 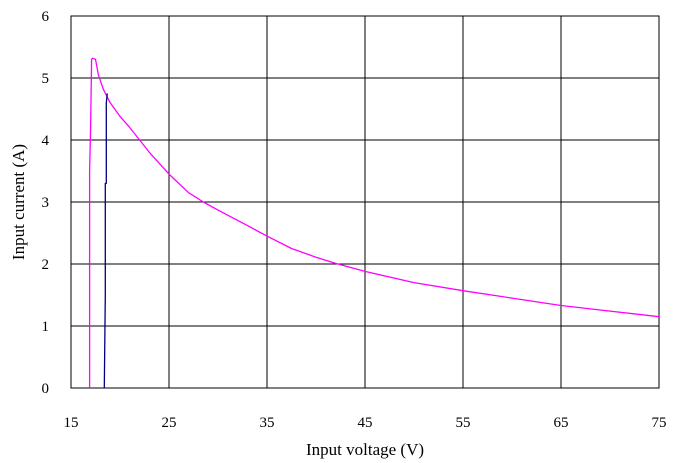 What do you see at coordinates (46, 141) in the screenshot?
I see `y-tick-label: 4` at bounding box center [46, 141].